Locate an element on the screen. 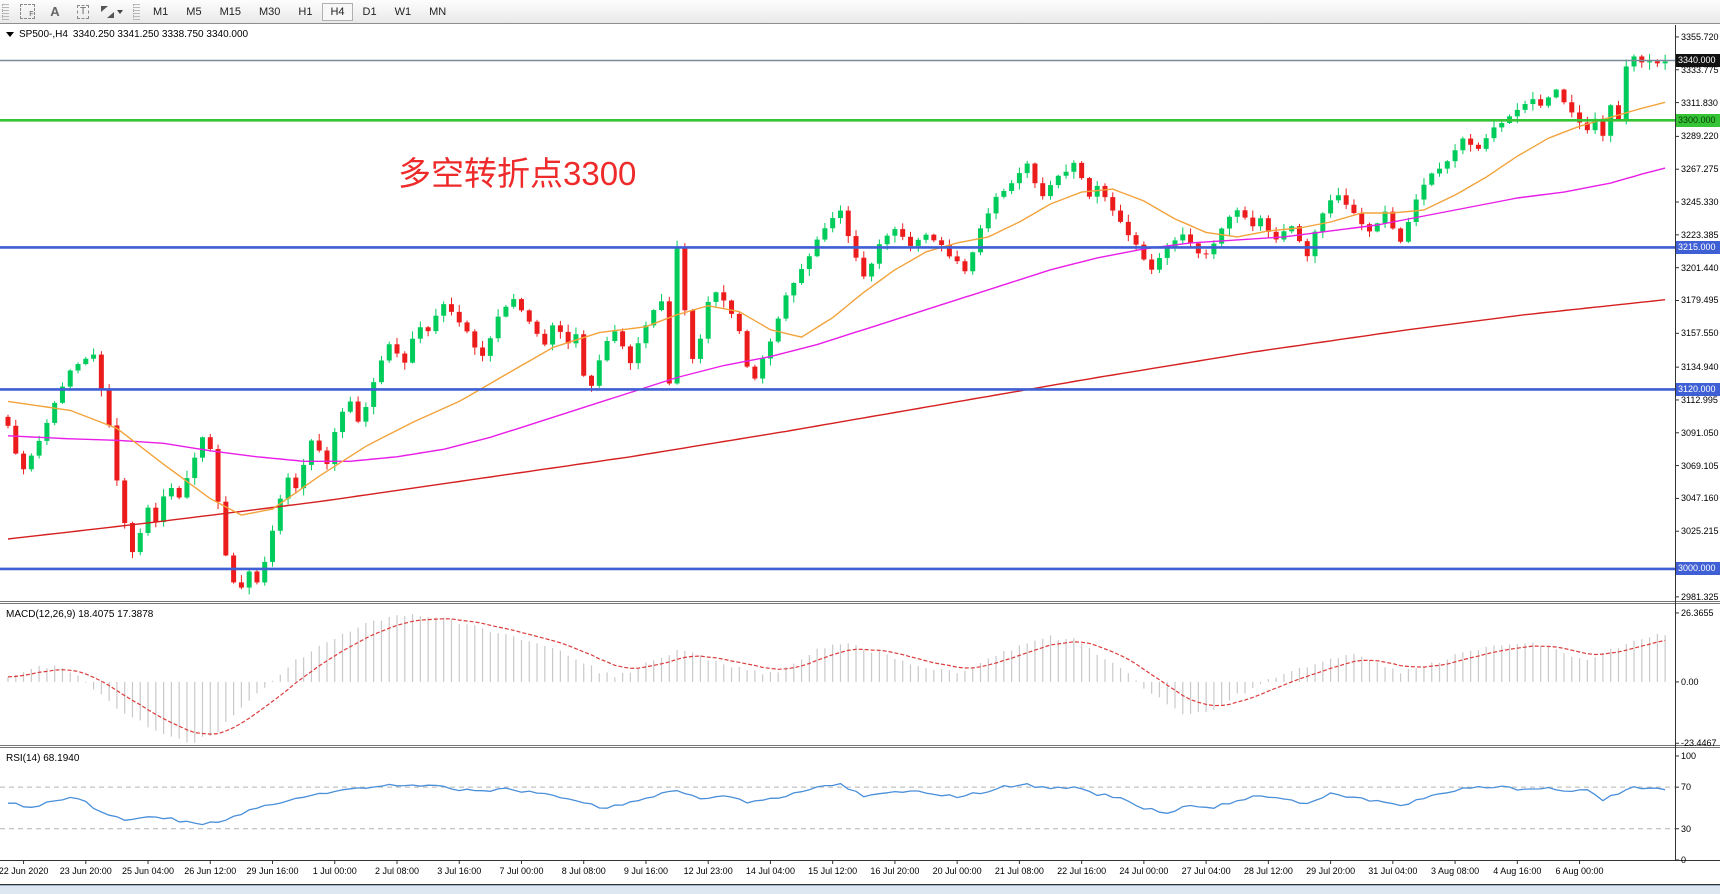  text-label-icon: A is located at coordinates (55, 11).